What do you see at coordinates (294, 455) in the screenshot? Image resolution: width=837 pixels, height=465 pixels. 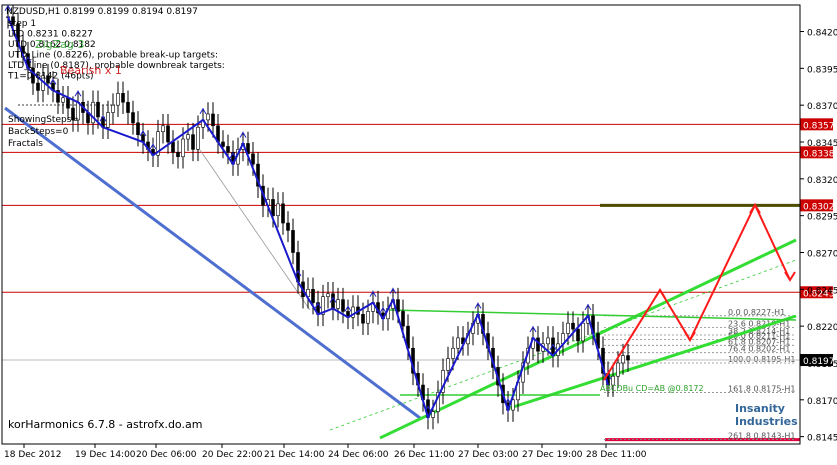 I see `x-tick-label: 21 Dec 14:00` at bounding box center [294, 455].